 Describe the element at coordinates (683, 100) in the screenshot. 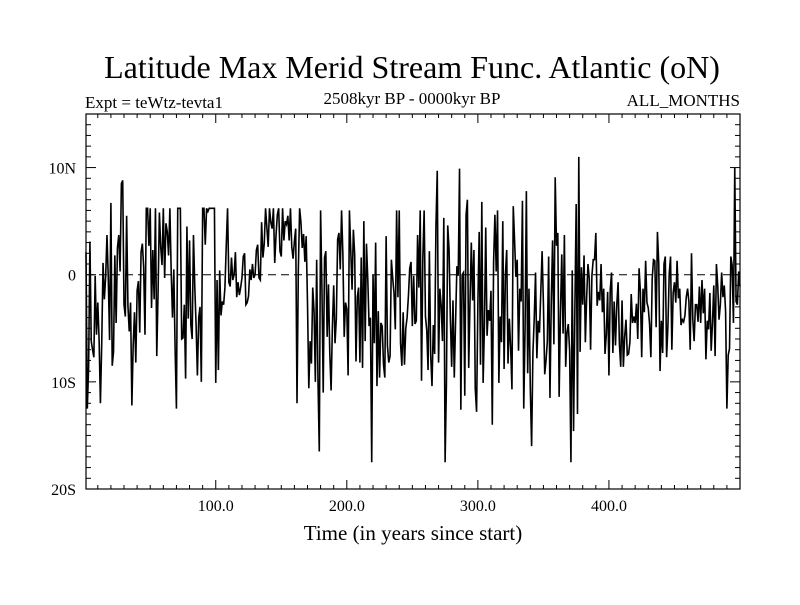

I see `months-label: ALL_MONTHS` at that location.